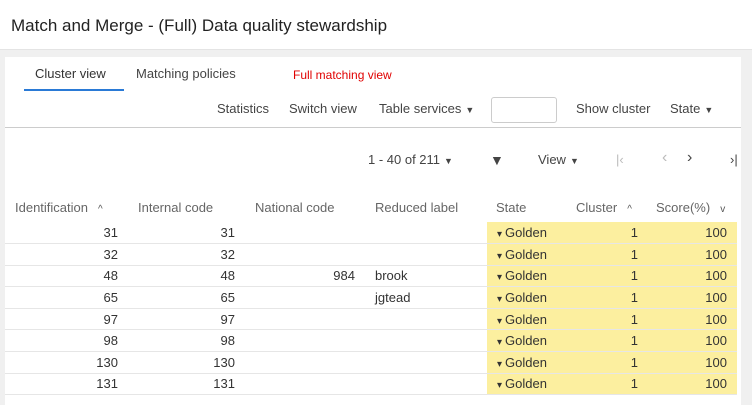 The image size is (752, 405). Describe the element at coordinates (511, 207) in the screenshot. I see `column-header-state: State` at that location.